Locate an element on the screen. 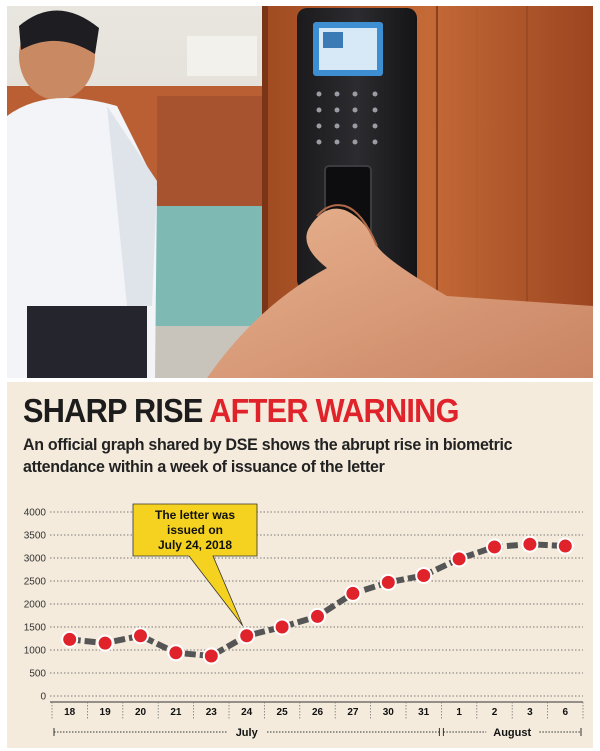 This screenshot has height=751, width=600. x-tick-label: 18 is located at coordinates (70, 712).